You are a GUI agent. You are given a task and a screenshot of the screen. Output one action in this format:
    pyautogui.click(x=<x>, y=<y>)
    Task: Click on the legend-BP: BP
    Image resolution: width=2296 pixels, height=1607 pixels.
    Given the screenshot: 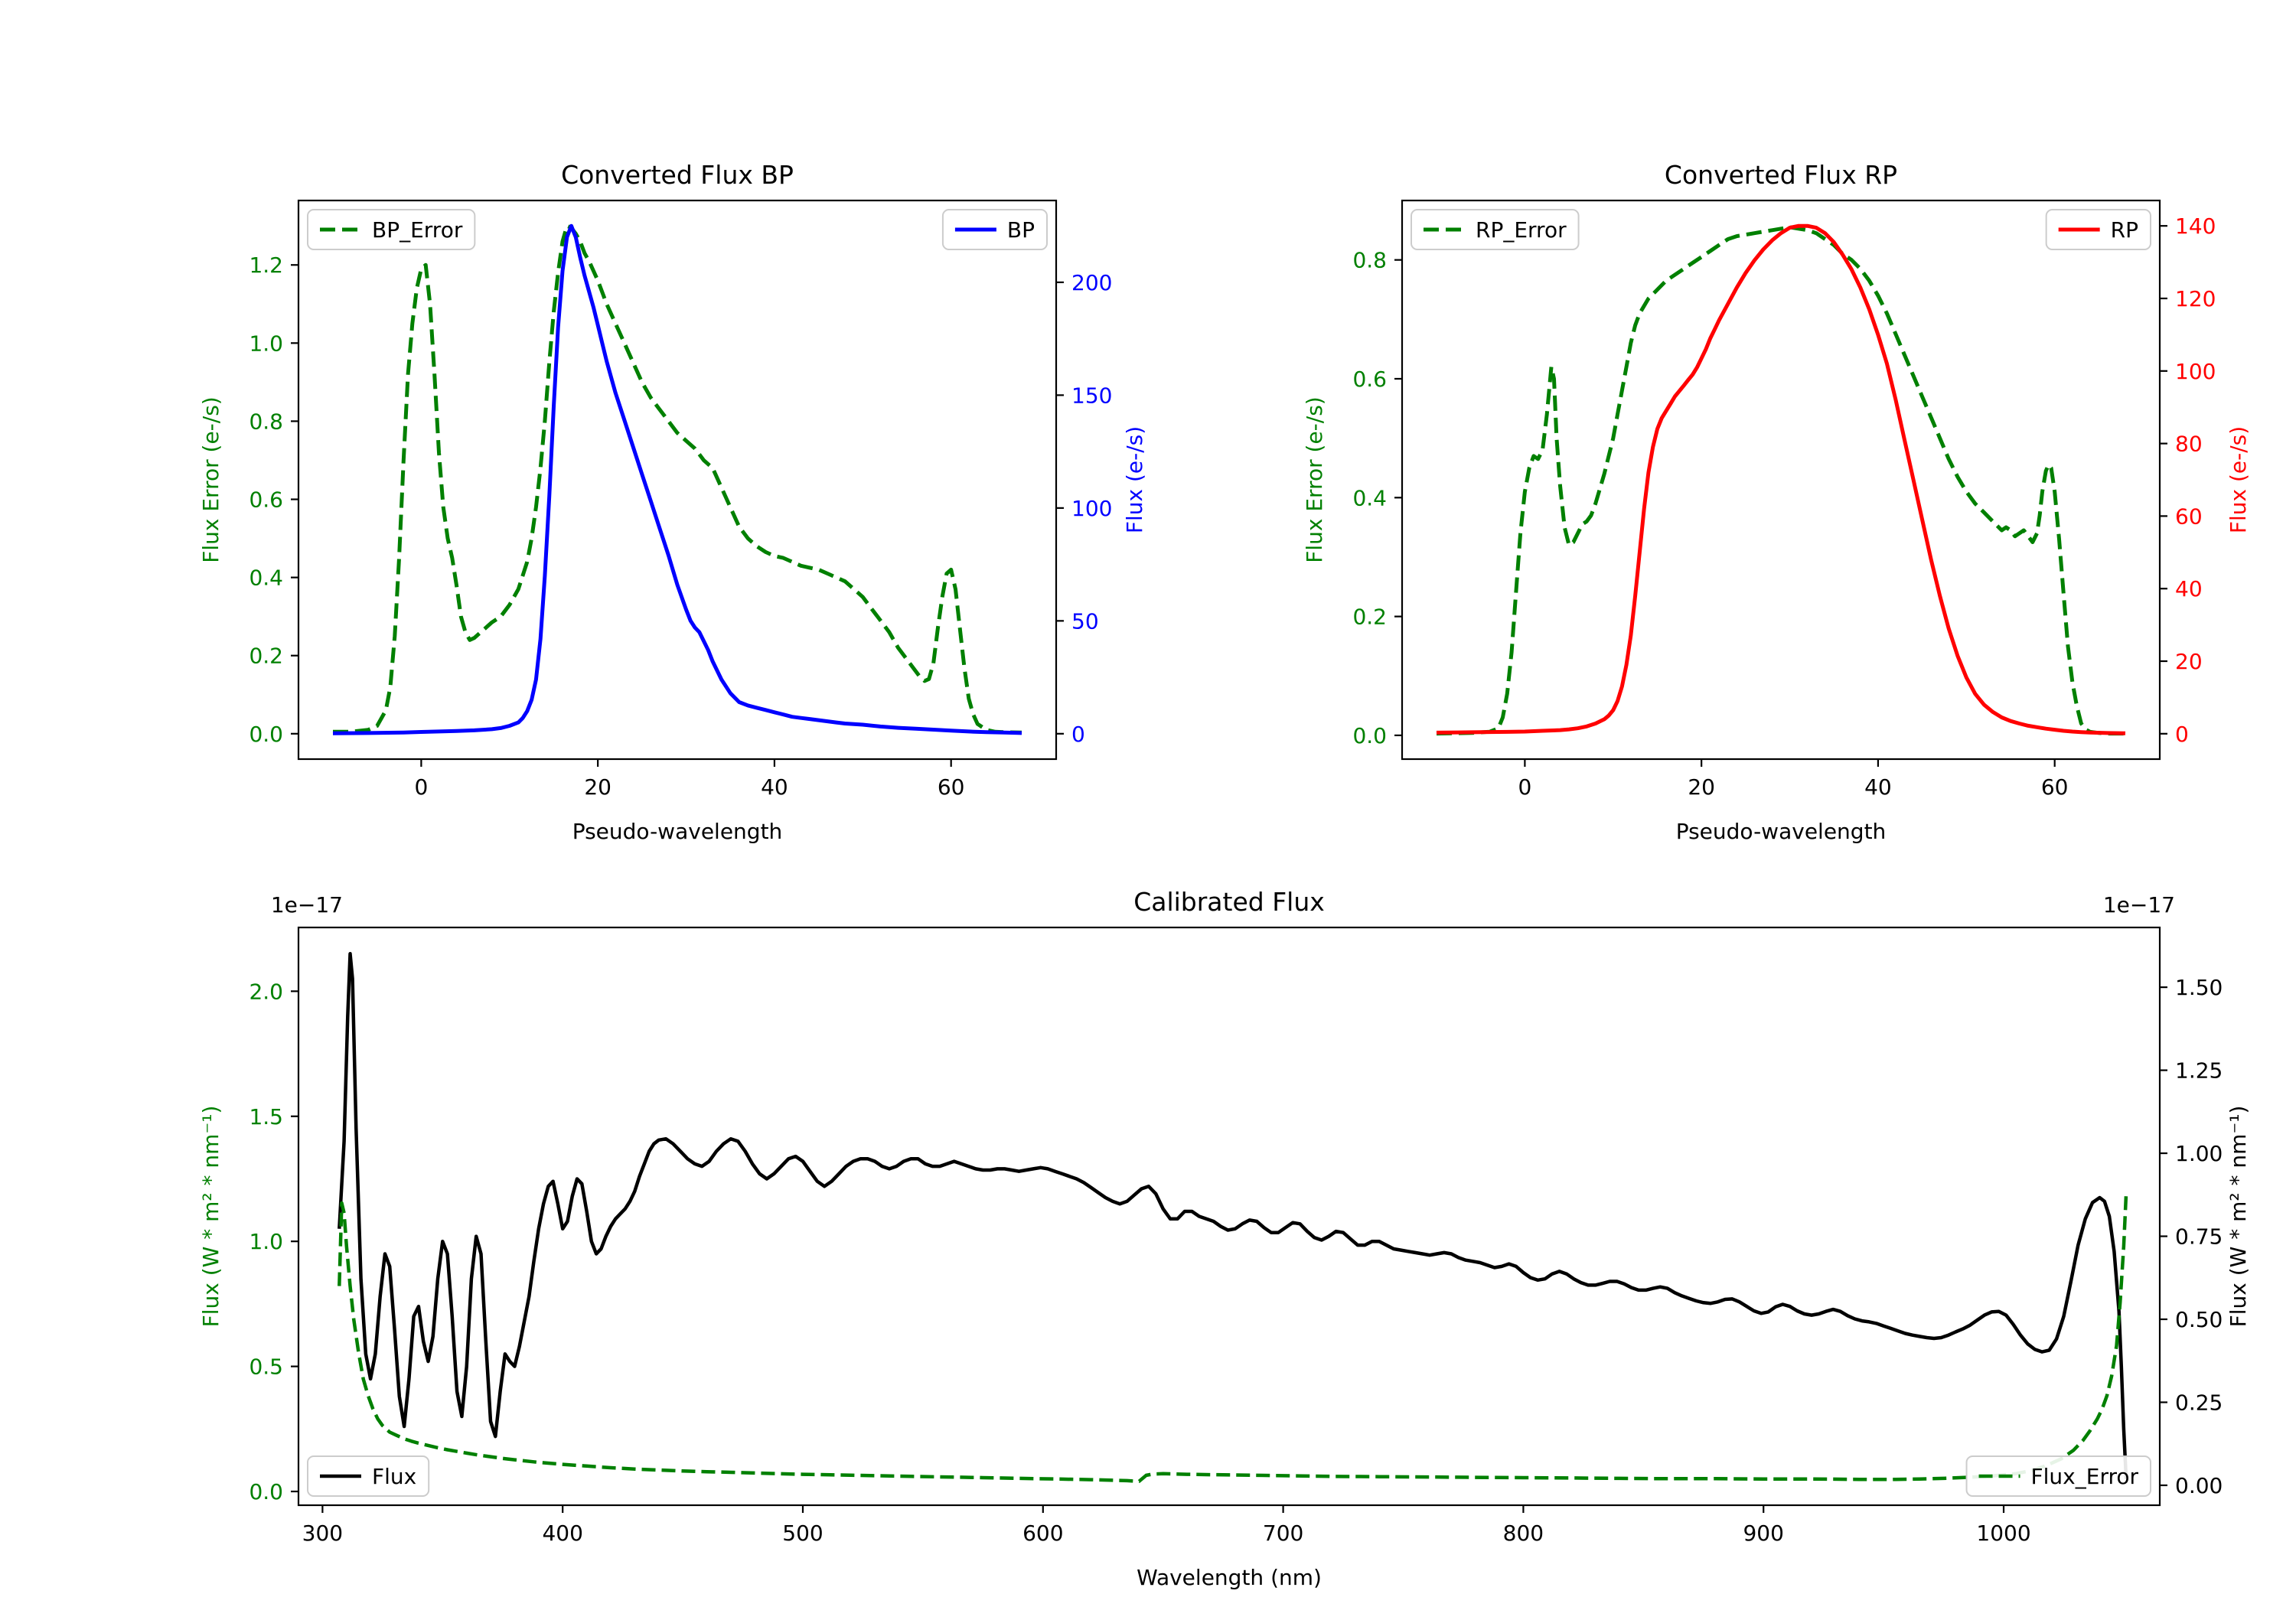 What is the action you would take?
    pyautogui.click(x=994, y=229)
    